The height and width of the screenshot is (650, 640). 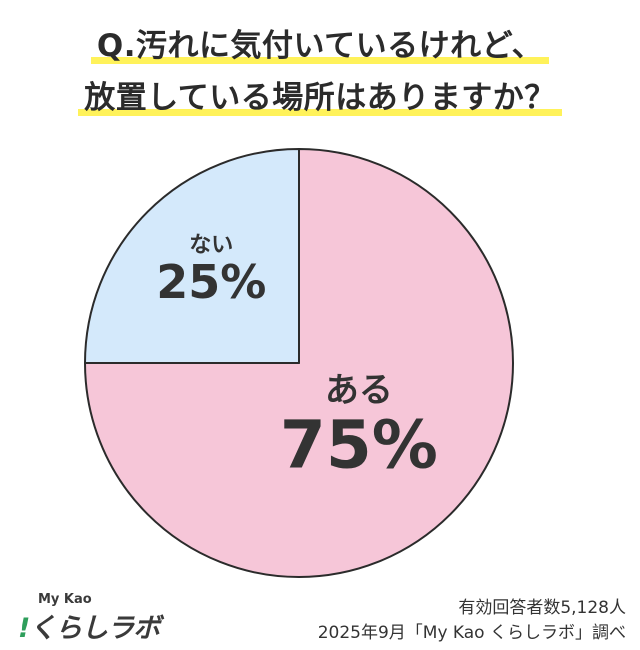 What do you see at coordinates (359, 391) in the screenshot?
I see `slice-label-1: ある` at bounding box center [359, 391].